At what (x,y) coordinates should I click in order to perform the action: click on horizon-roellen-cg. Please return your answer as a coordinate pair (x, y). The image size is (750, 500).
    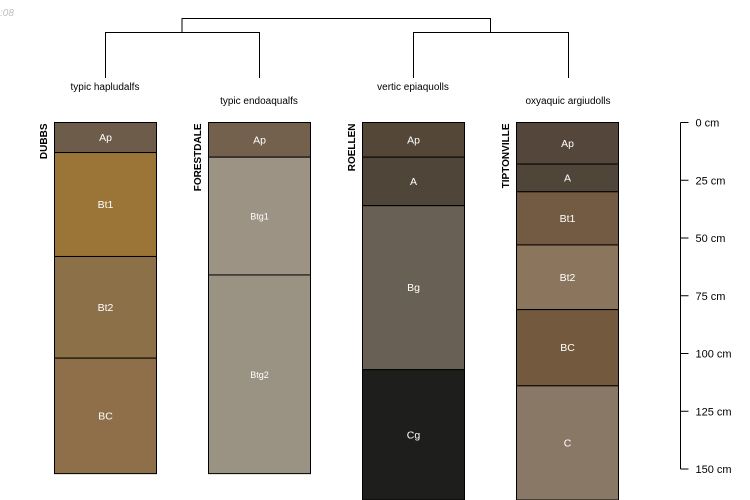
    Looking at the image, I should click on (413, 434).